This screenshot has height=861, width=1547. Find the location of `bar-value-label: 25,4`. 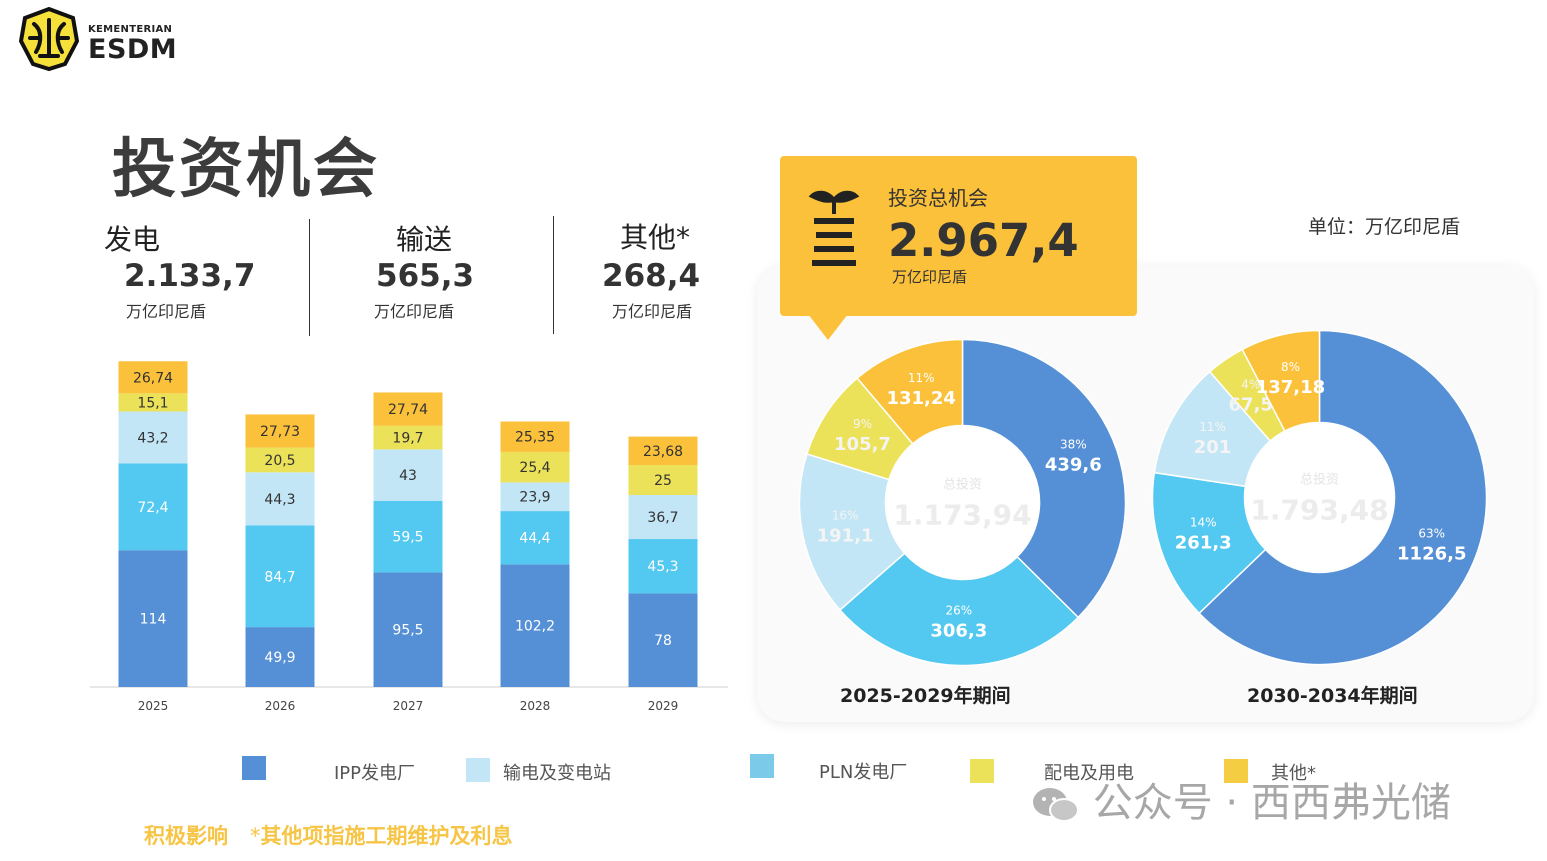

bar-value-label: 25,4 is located at coordinates (534, 468).